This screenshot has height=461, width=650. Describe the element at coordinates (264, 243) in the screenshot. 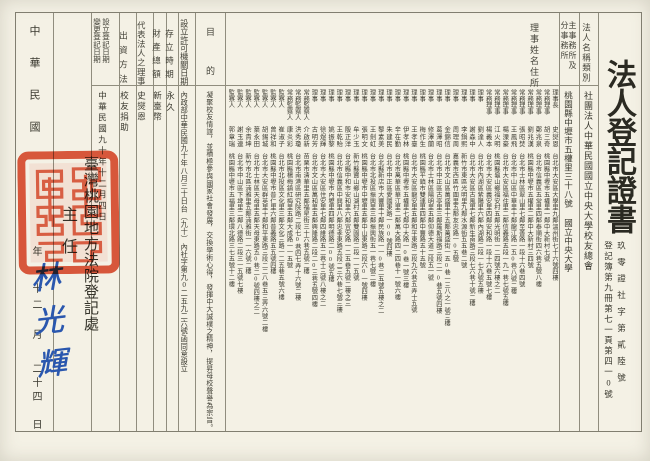

I see `director-address: 台北市大安區群英里十鄰和平東路三段二二八巷五三弄六號二樓` at that location.